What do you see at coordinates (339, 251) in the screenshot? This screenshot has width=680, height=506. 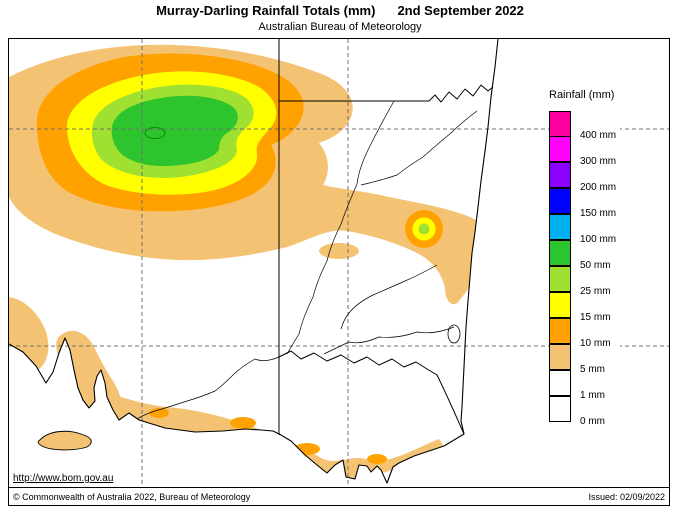 I see `rain-region-5mm-spot` at bounding box center [339, 251].